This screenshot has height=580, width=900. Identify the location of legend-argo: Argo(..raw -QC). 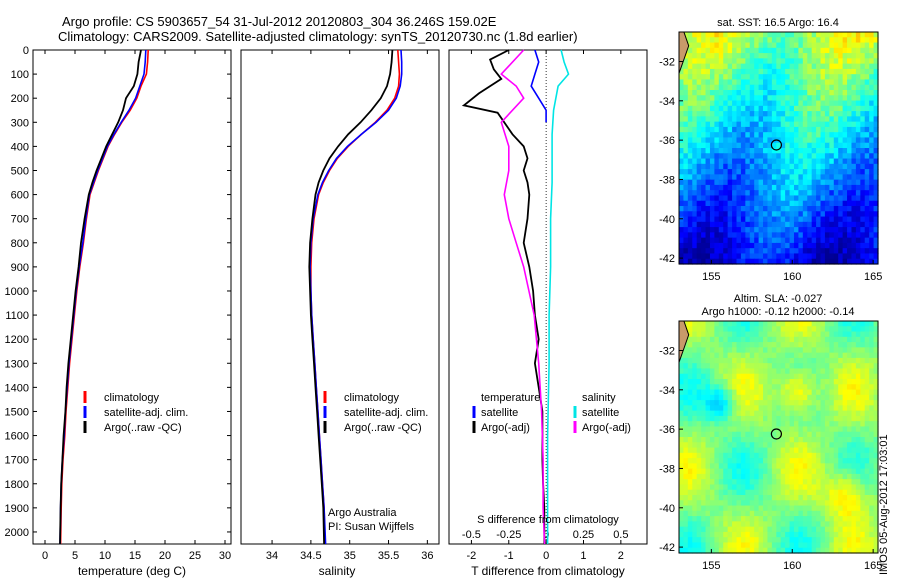
(383, 428).